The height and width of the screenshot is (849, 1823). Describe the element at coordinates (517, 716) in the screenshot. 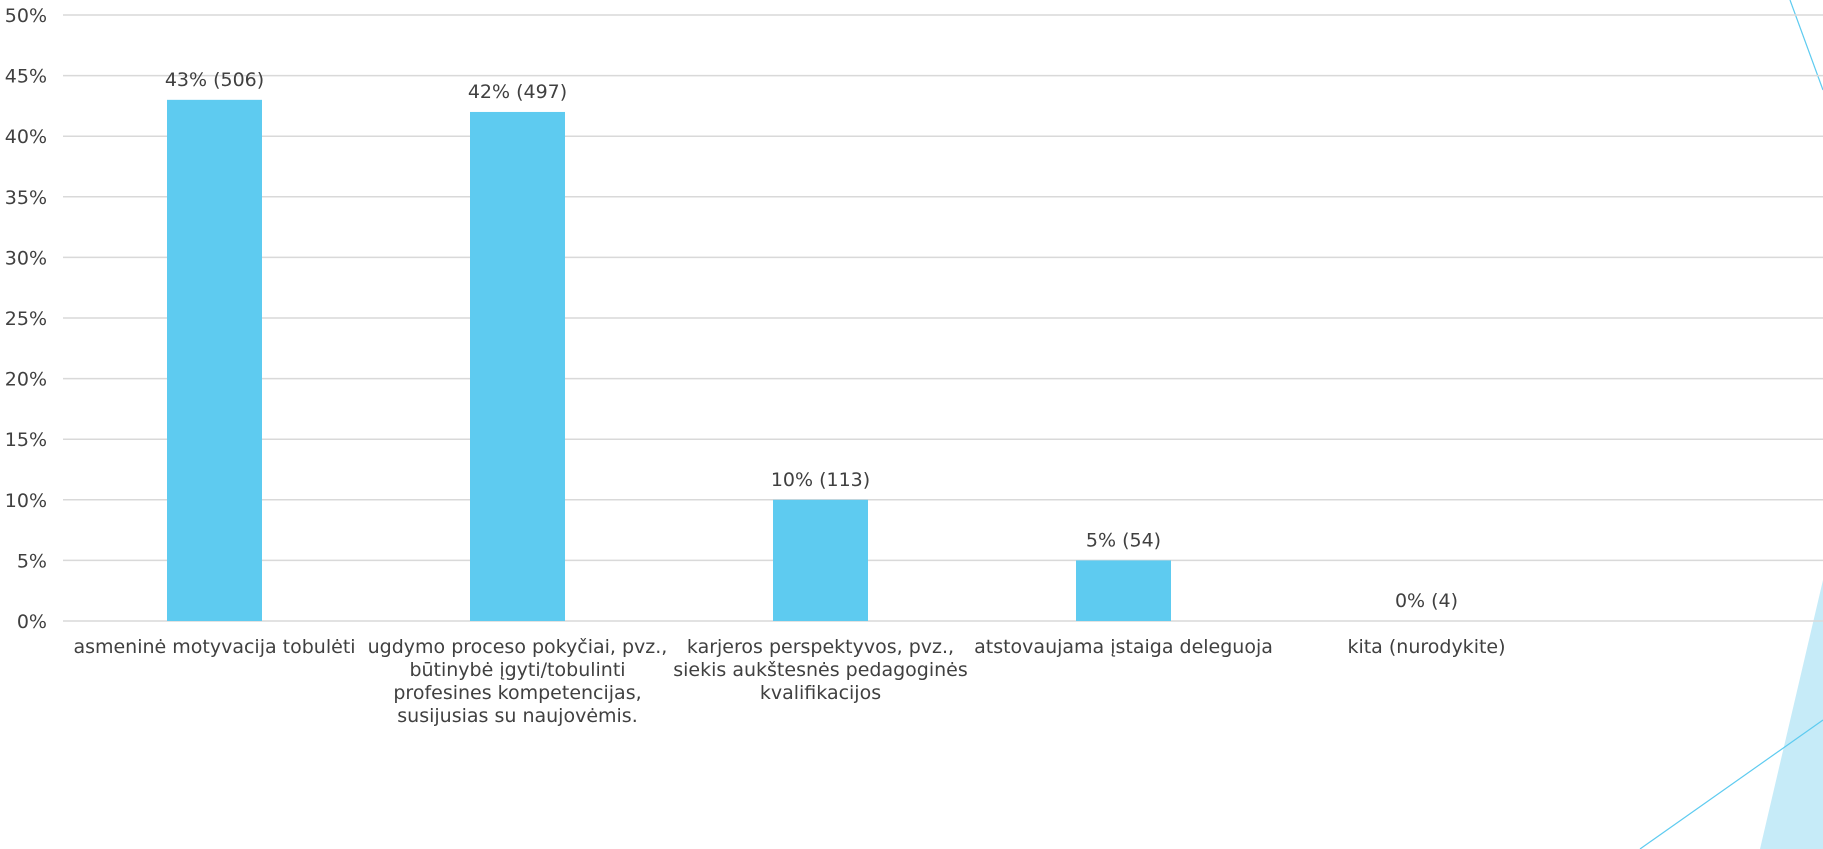

I see `category-label-line: susijusias su naujovėmis.` at that location.